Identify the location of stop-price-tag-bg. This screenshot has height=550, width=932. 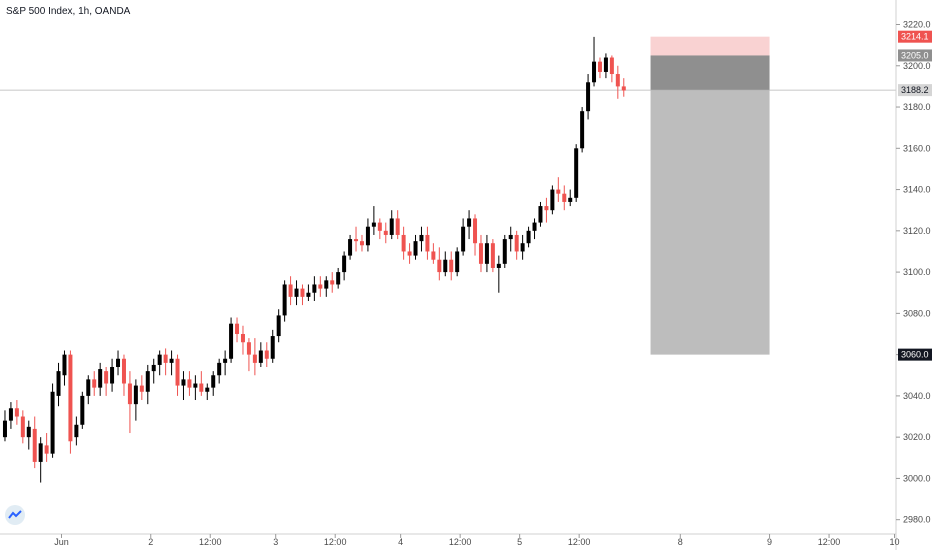
(915, 36).